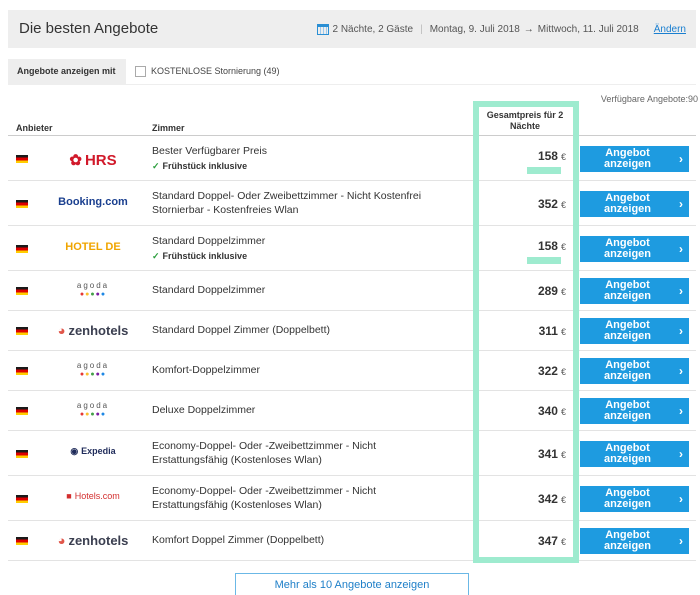  I want to click on hrs-logo: ✿ HRS, so click(93, 160).